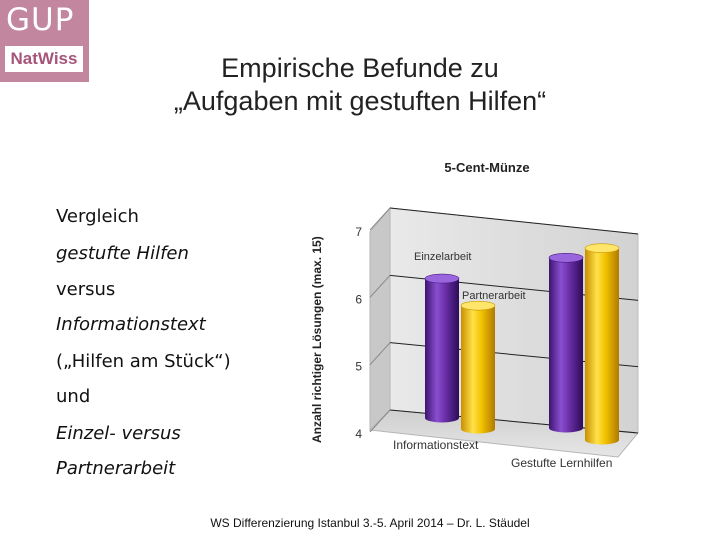  I want to click on list-item-vergleich: Vergleich, so click(97, 216).